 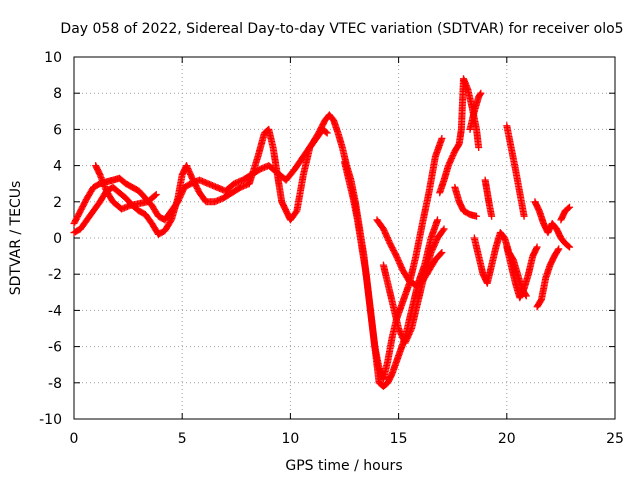 I want to click on y-tick-label: 6, so click(x=57, y=130).